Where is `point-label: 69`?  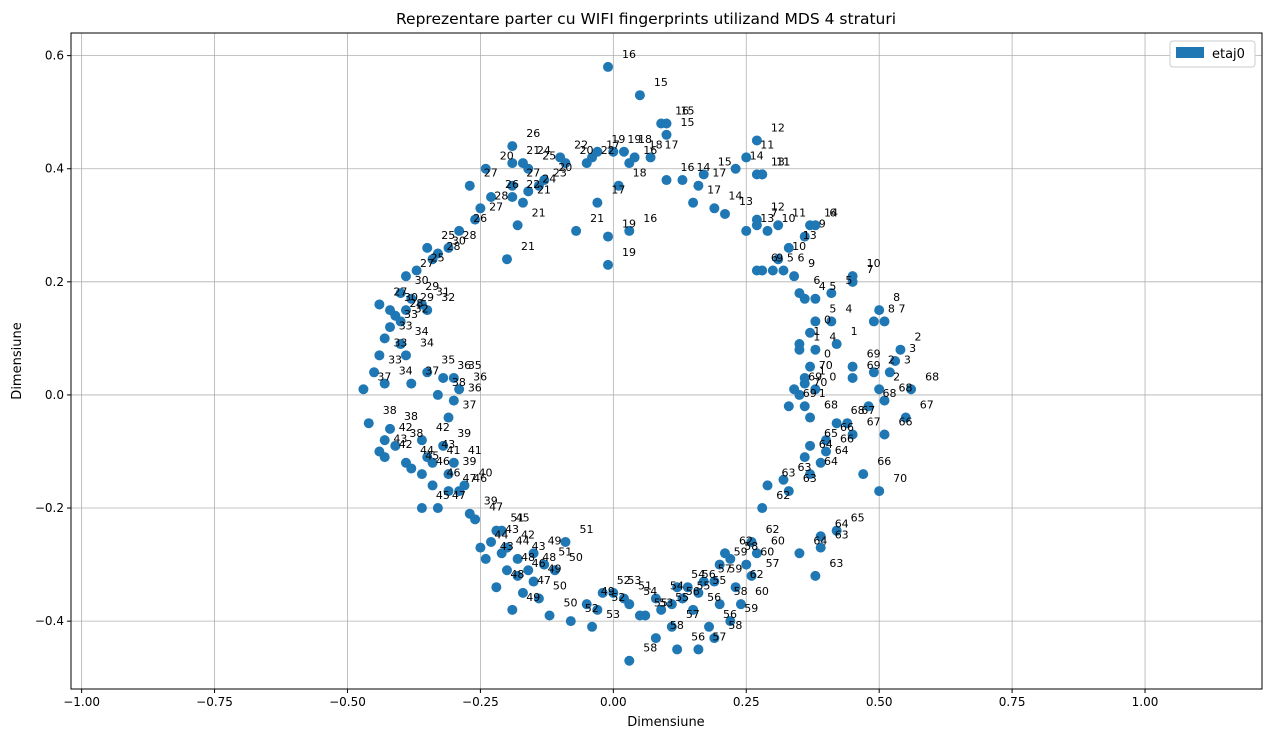
point-label: 69 is located at coordinates (874, 365).